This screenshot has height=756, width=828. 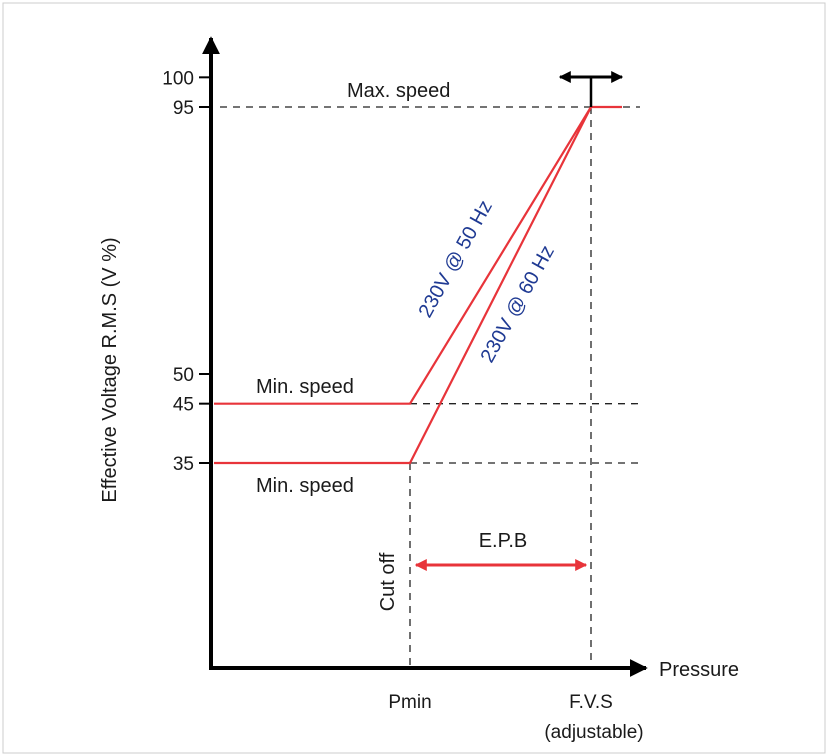 I want to click on y-tick-label-100: 100, so click(x=178, y=78).